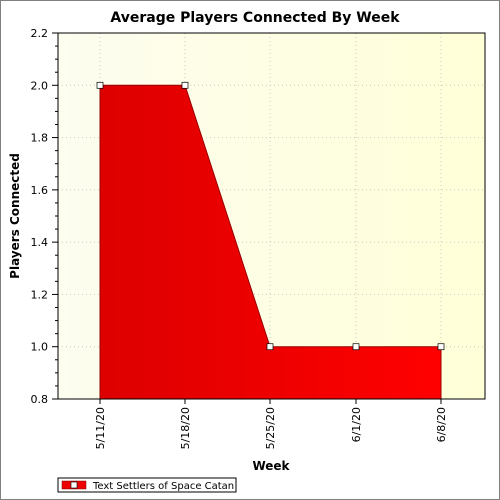  I want to click on legend-label: Text Settlers of Space Catan, so click(163, 486).